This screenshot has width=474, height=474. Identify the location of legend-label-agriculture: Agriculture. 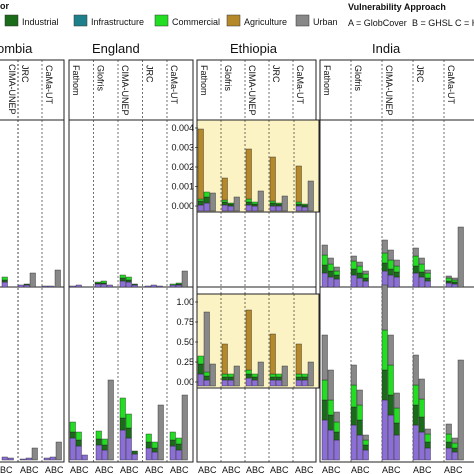
(265, 22).